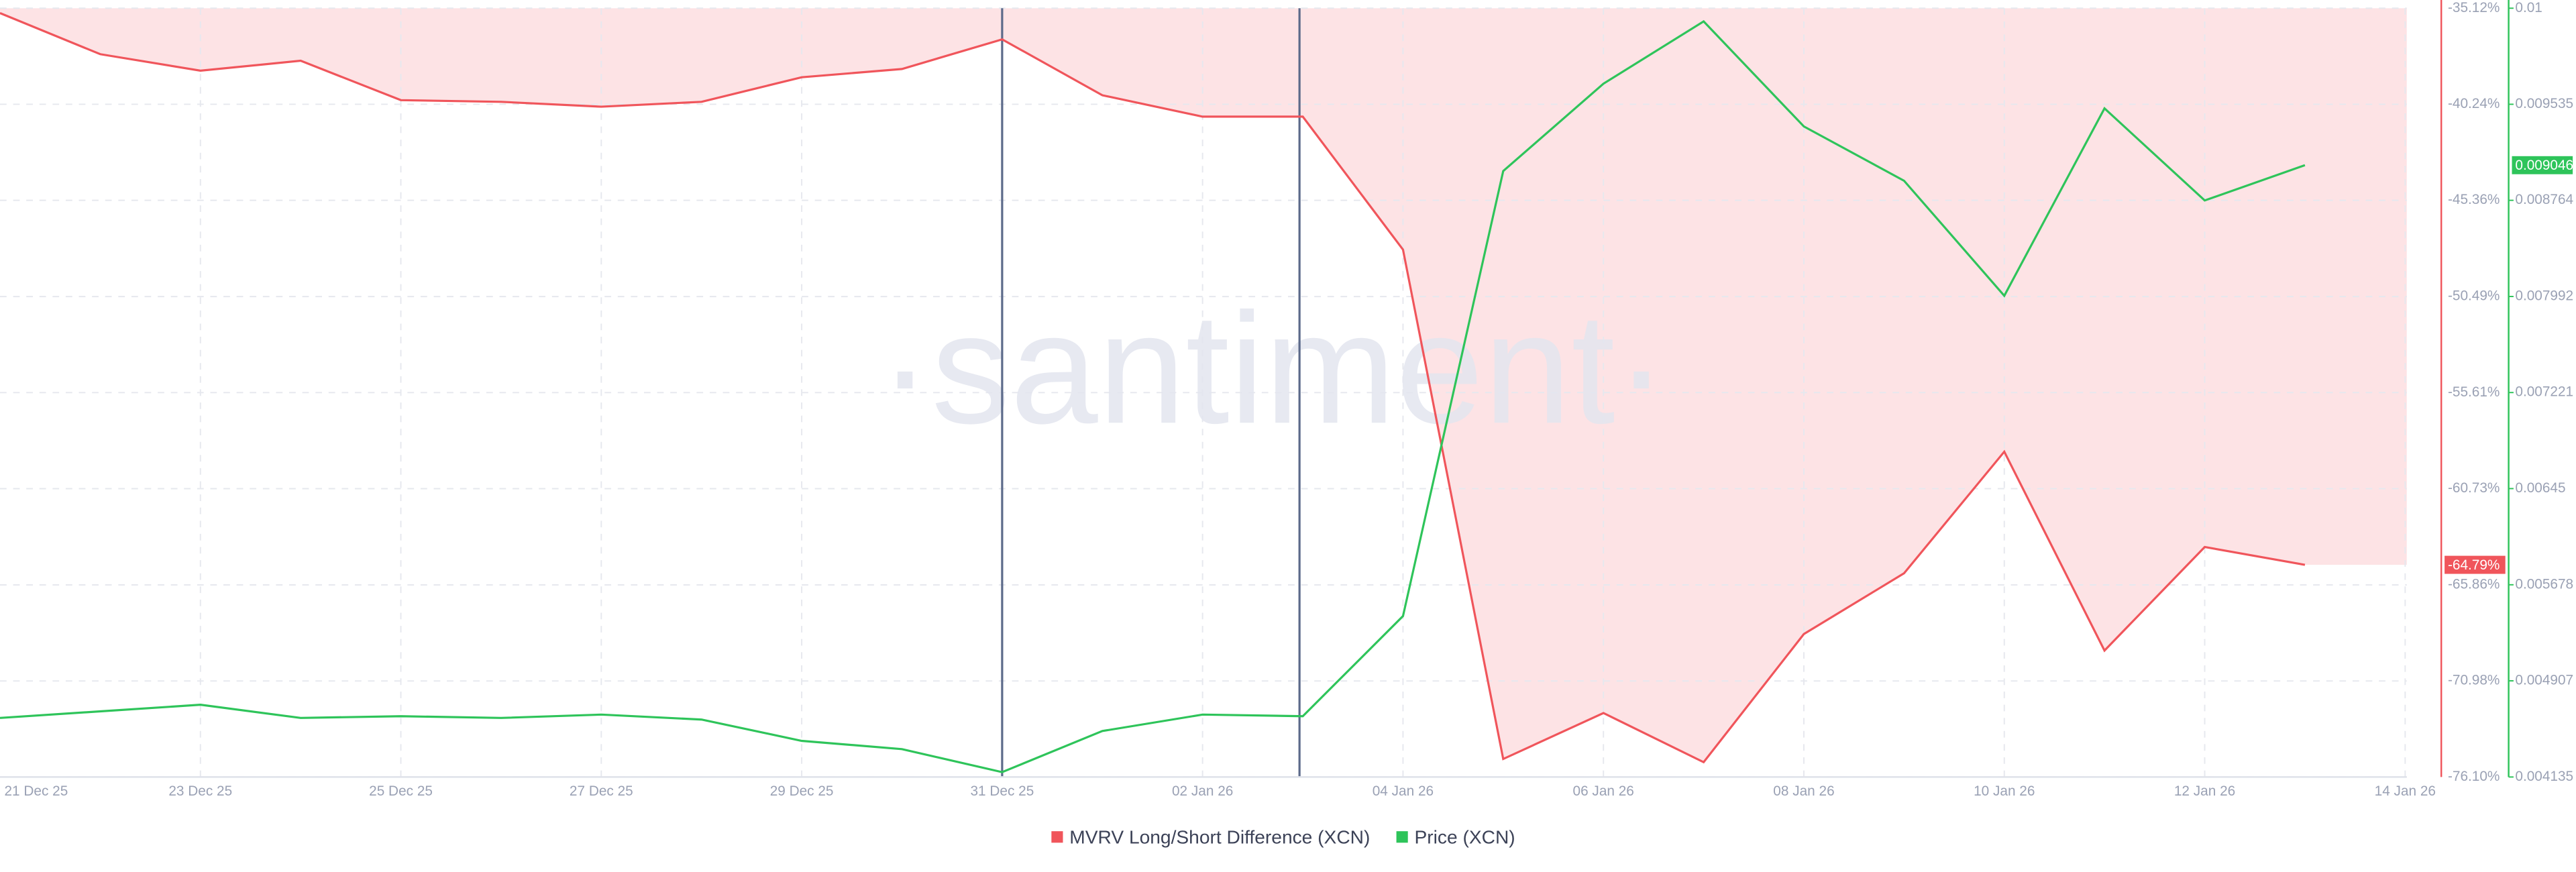 The width and height of the screenshot is (2576, 872). Describe the element at coordinates (2544, 392) in the screenshot. I see `y2-tick-label: 0.007221` at that location.